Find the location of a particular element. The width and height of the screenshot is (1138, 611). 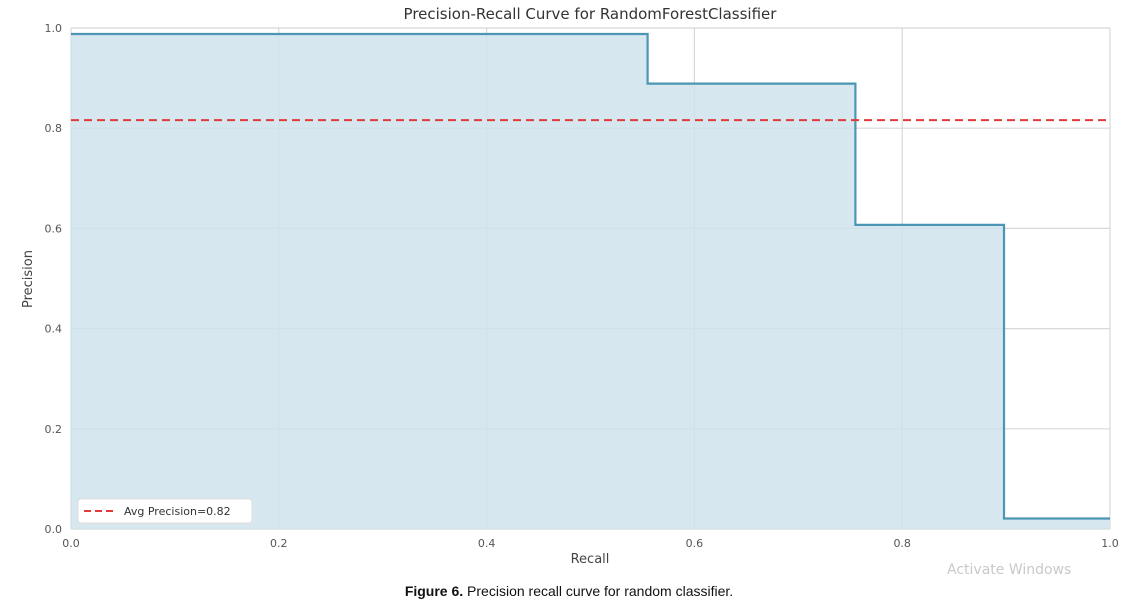

y-axis-label: Precision is located at coordinates (28, 279).